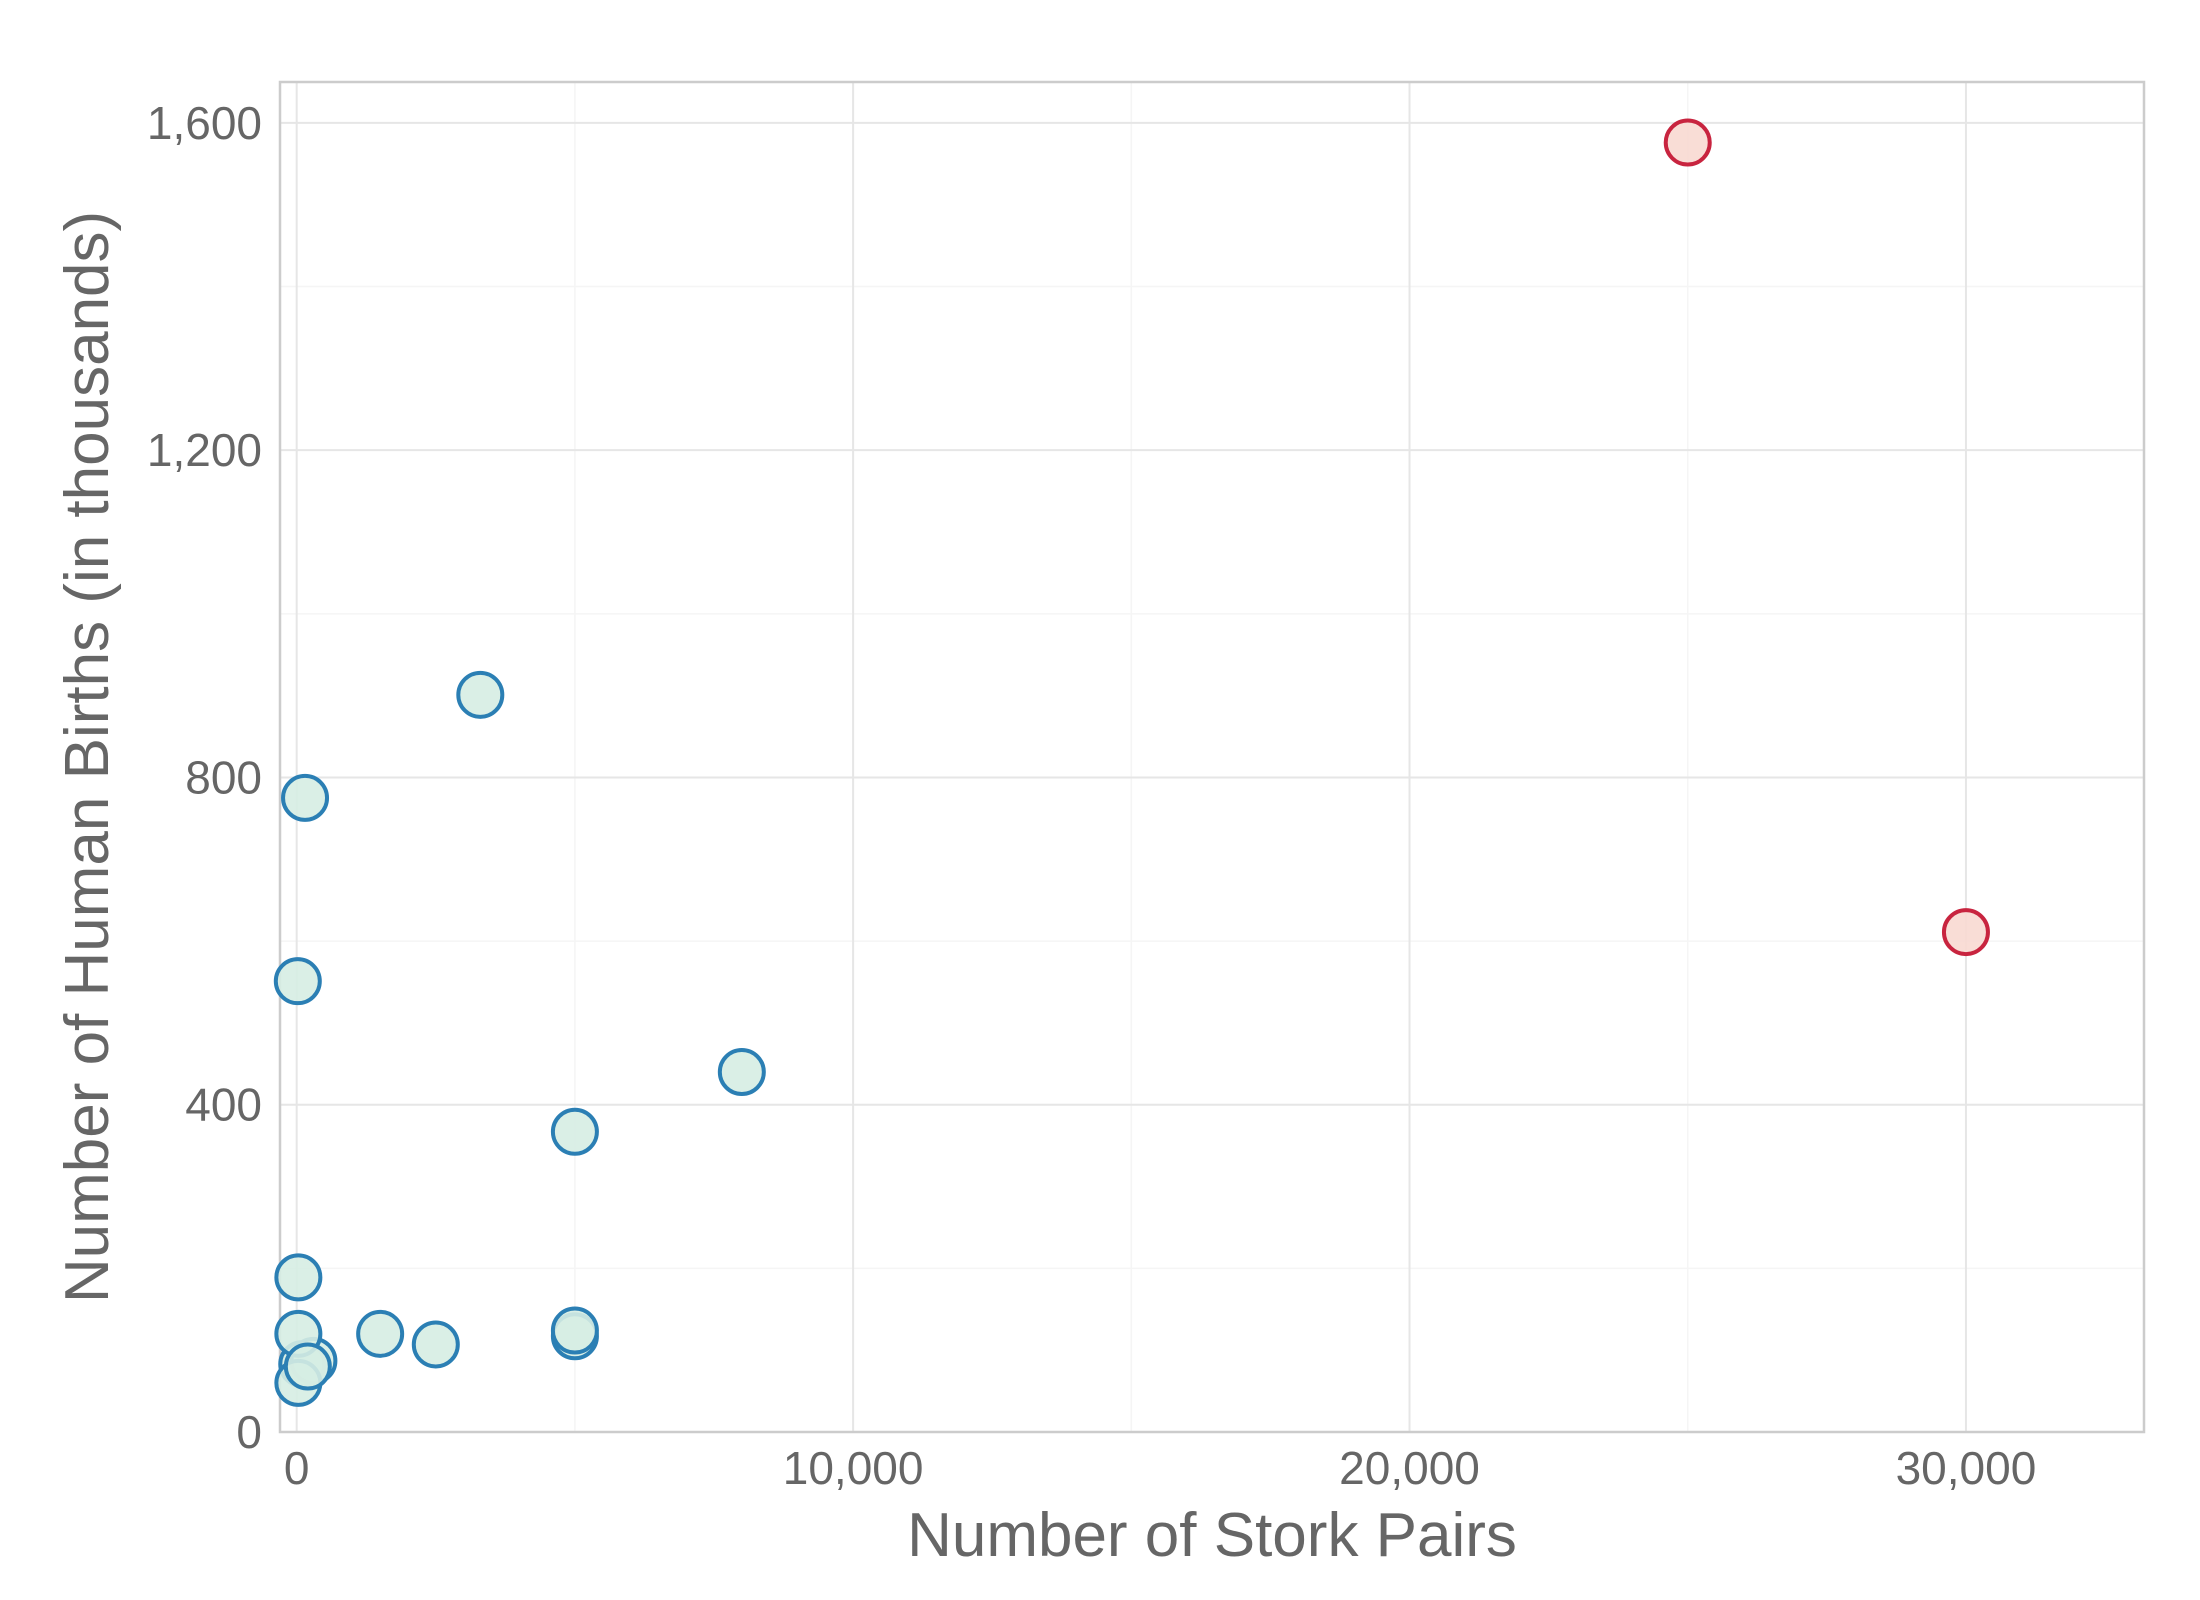 This screenshot has width=2200, height=1600. What do you see at coordinates (223, 1105) in the screenshot?
I see `y-tick-label: 400` at bounding box center [223, 1105].